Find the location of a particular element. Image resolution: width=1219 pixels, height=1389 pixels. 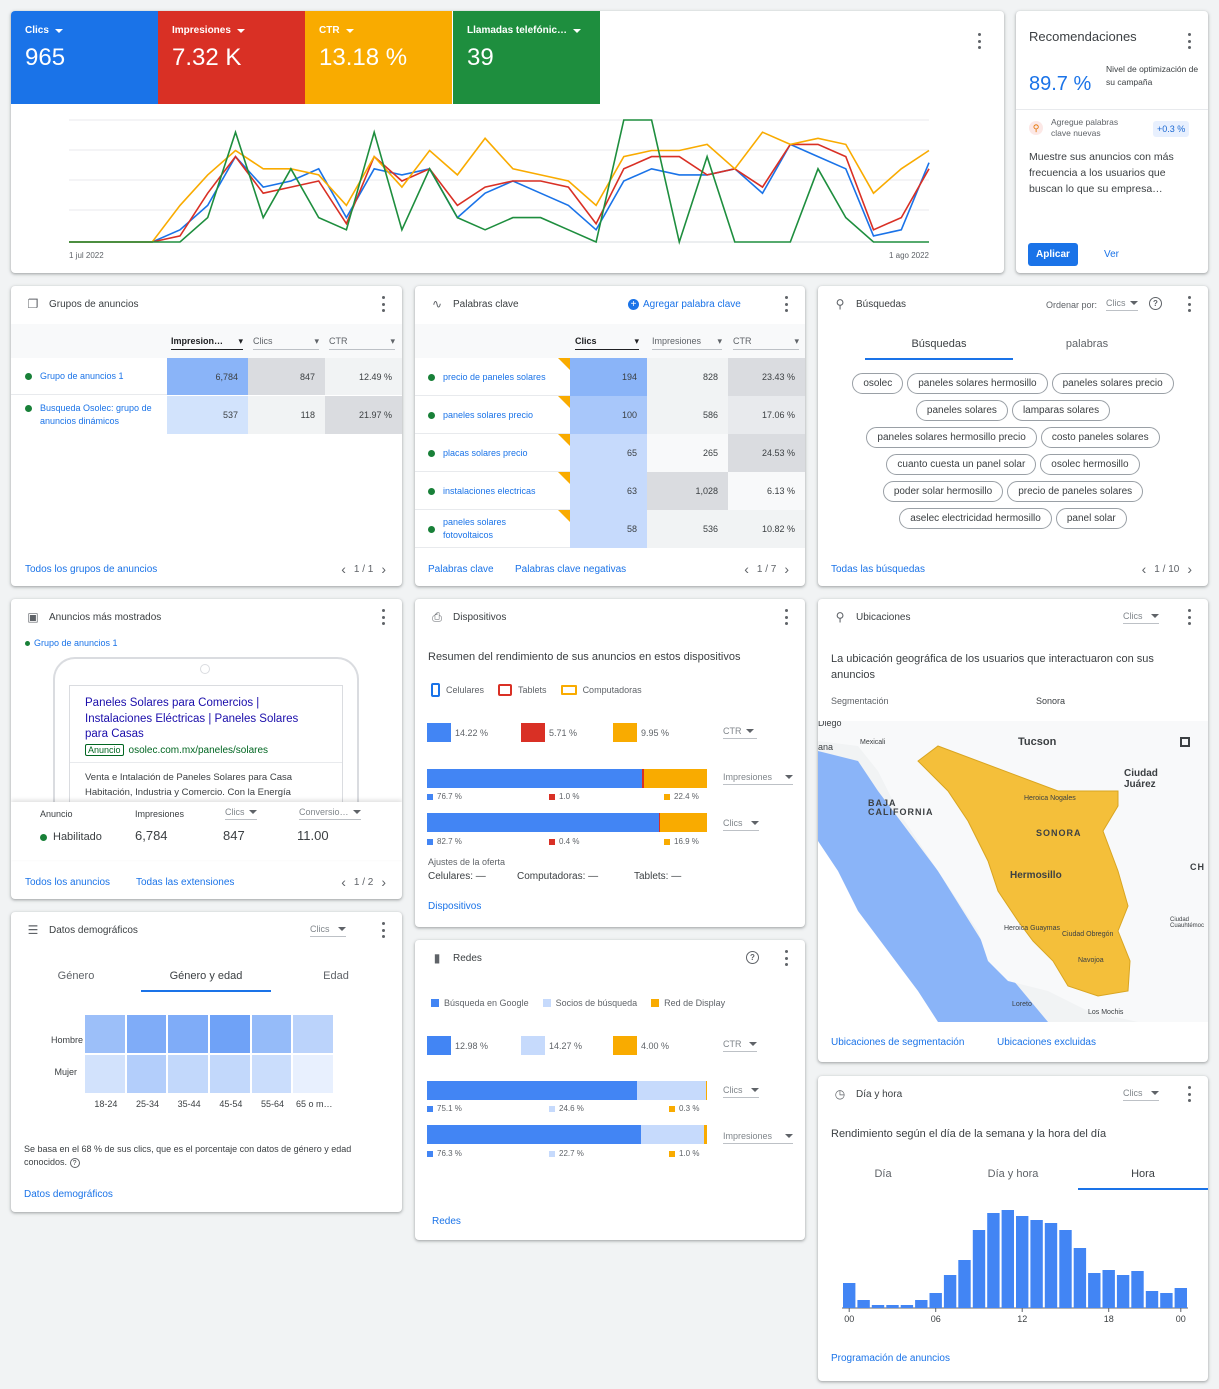

keyword-name: paneles solares precio is located at coordinates (493, 415).